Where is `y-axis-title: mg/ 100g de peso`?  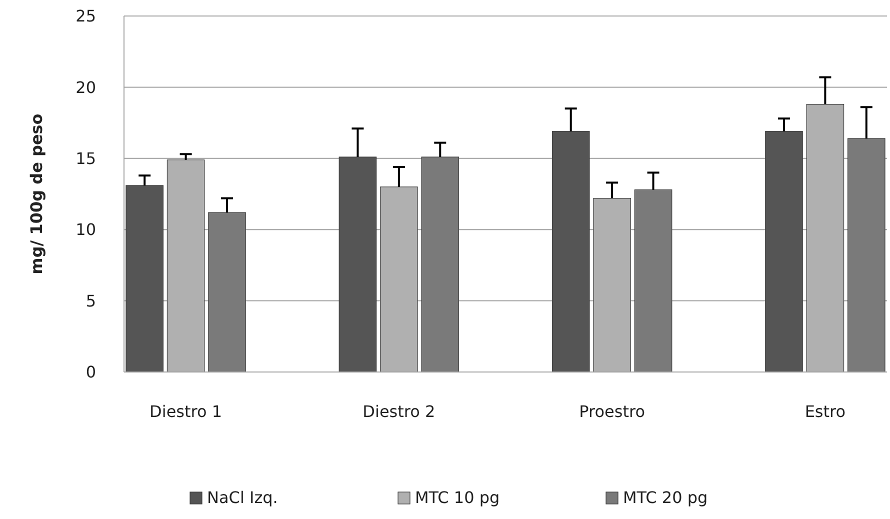
y-axis-title: mg/ 100g de peso is located at coordinates (36, 194).